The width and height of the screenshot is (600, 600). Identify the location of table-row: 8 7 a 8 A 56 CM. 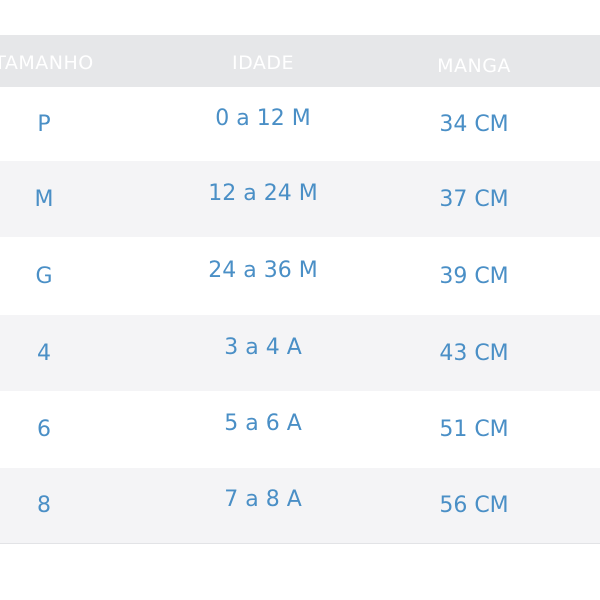
(300, 505).